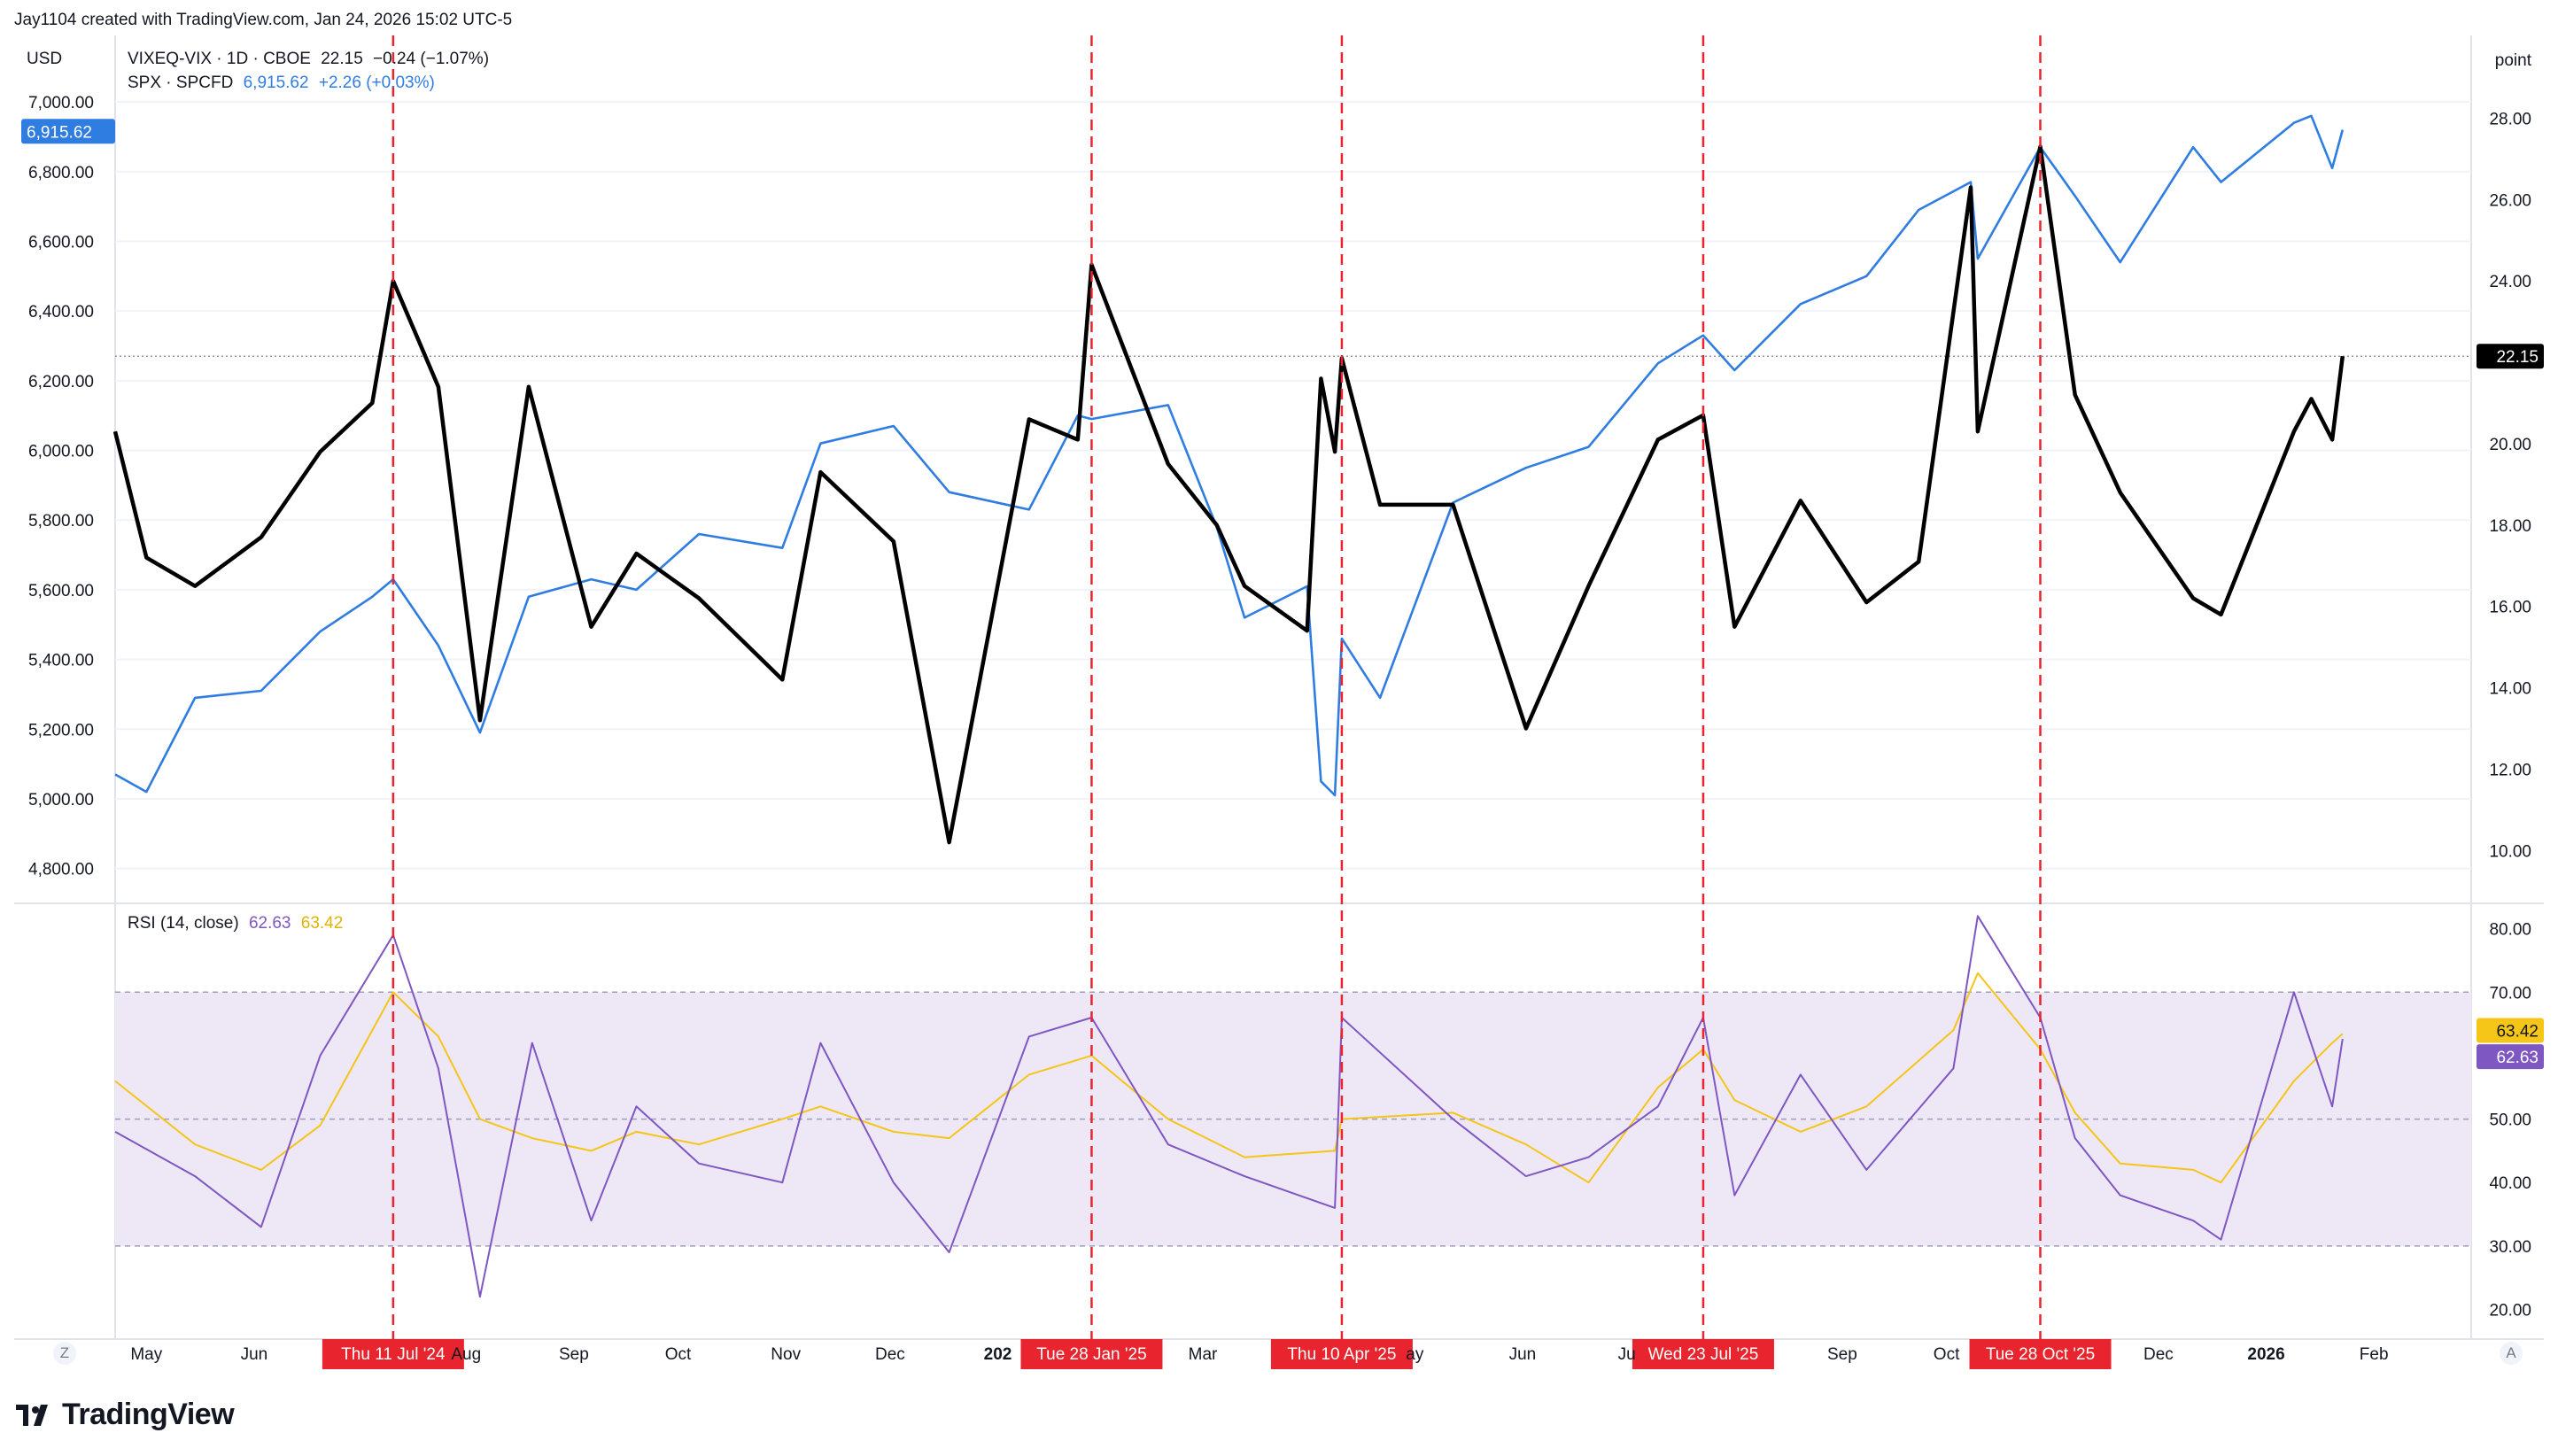  I want to click on vix-legend-change: −0.24 (−1.07%), so click(431, 59).